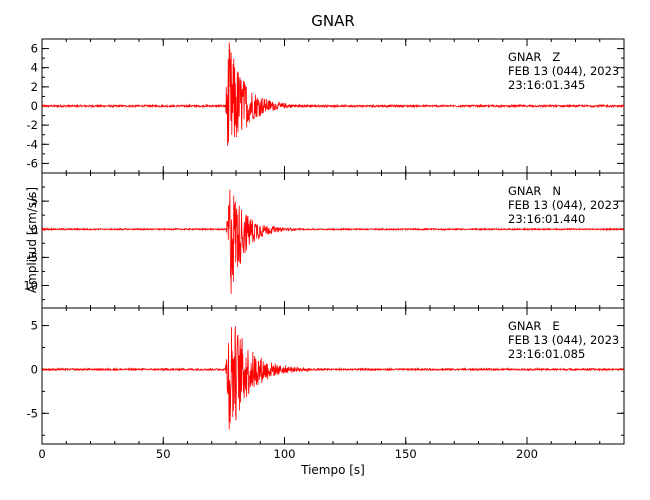 The image size is (650, 500). Describe the element at coordinates (285, 454) in the screenshot. I see `x-tick-label: 100` at that location.